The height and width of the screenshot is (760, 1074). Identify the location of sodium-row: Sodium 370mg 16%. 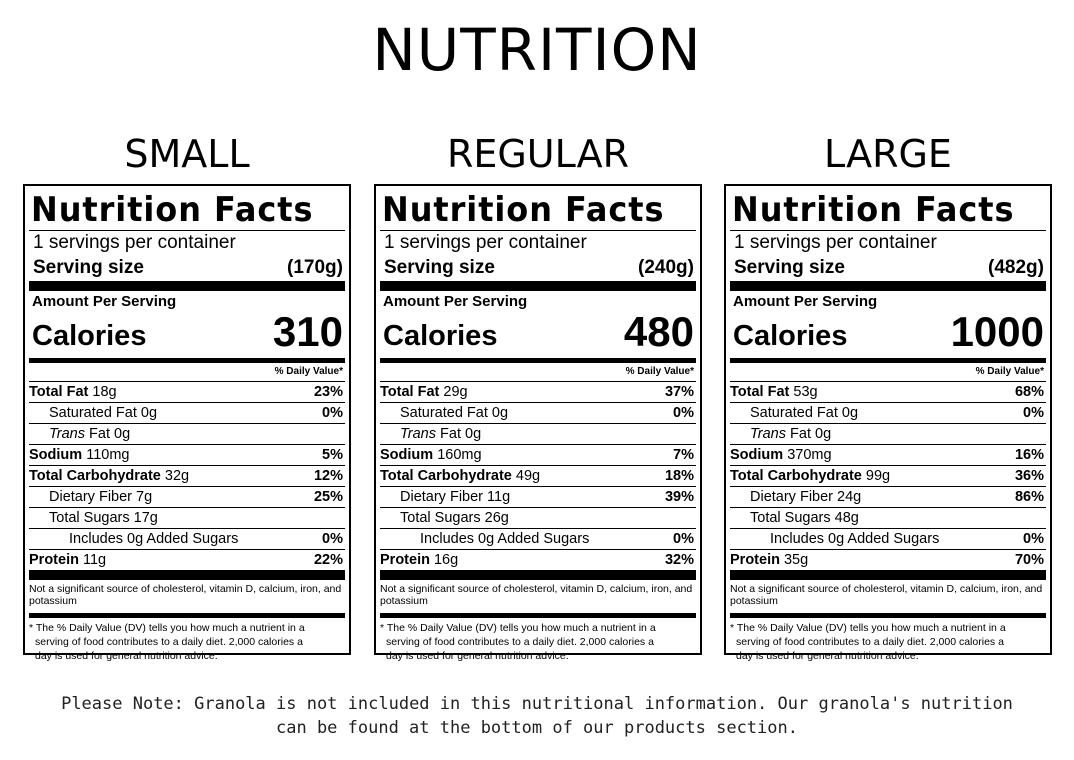
(888, 454).